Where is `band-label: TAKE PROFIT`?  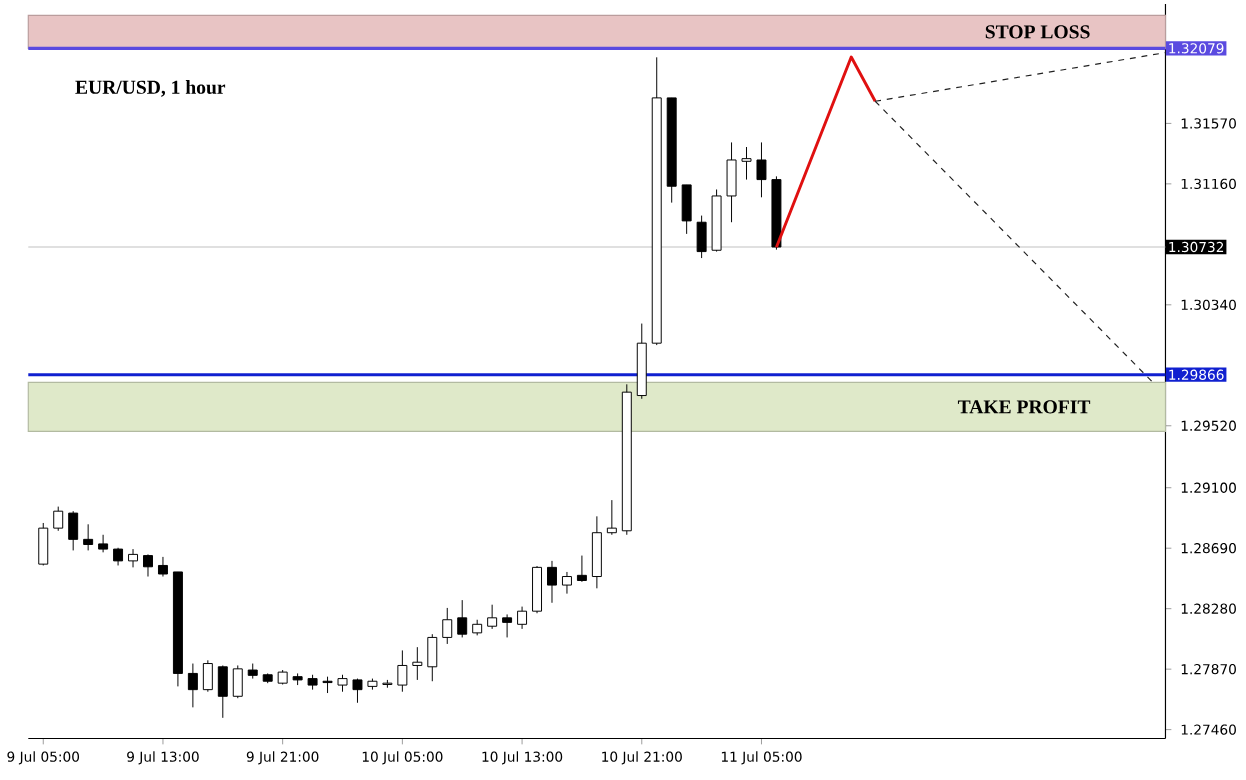 band-label: TAKE PROFIT is located at coordinates (1024, 407).